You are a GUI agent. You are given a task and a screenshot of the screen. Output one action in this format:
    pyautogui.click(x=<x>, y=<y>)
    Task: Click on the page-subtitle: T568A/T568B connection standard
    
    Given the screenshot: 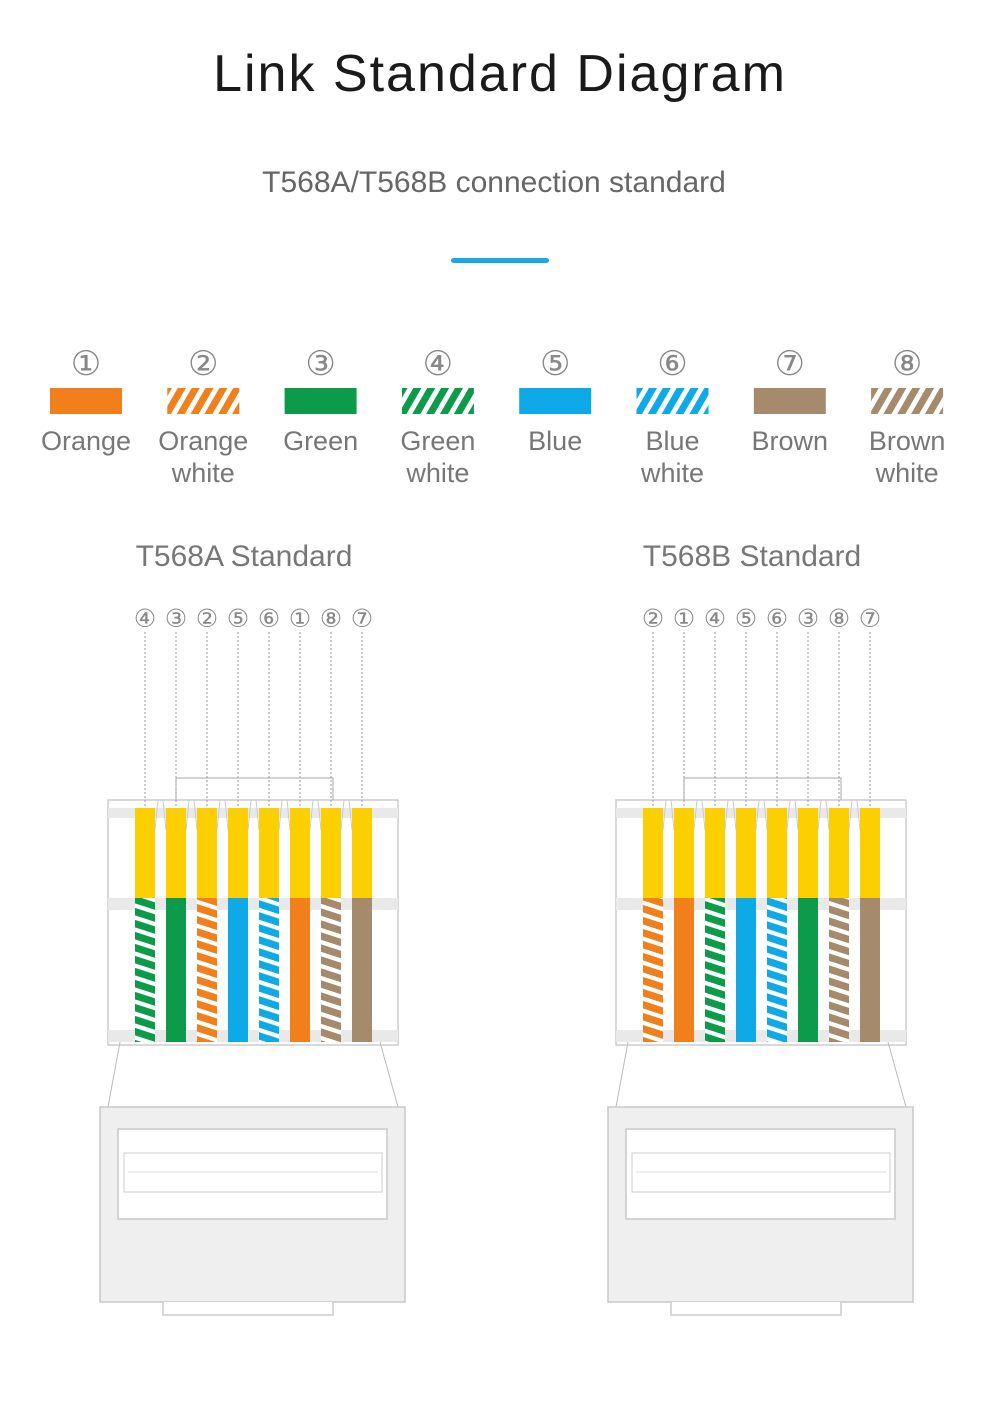 What is the action you would take?
    pyautogui.click(x=494, y=182)
    